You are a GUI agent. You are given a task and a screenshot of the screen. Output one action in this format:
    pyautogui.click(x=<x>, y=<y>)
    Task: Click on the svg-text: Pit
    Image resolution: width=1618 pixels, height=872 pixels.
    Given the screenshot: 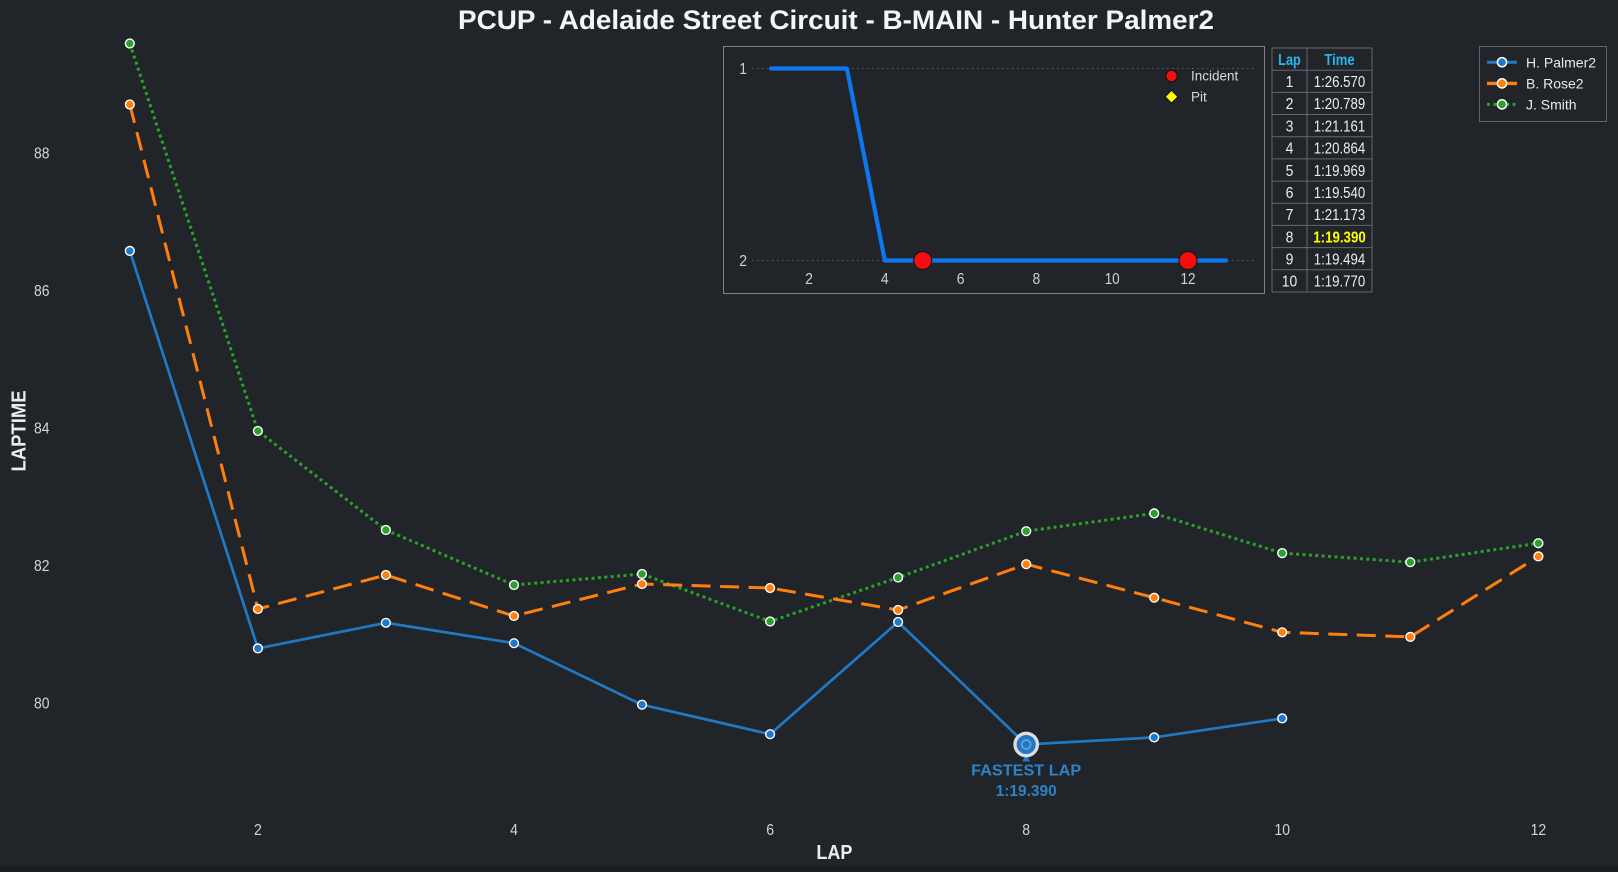 What is the action you would take?
    pyautogui.click(x=1199, y=96)
    